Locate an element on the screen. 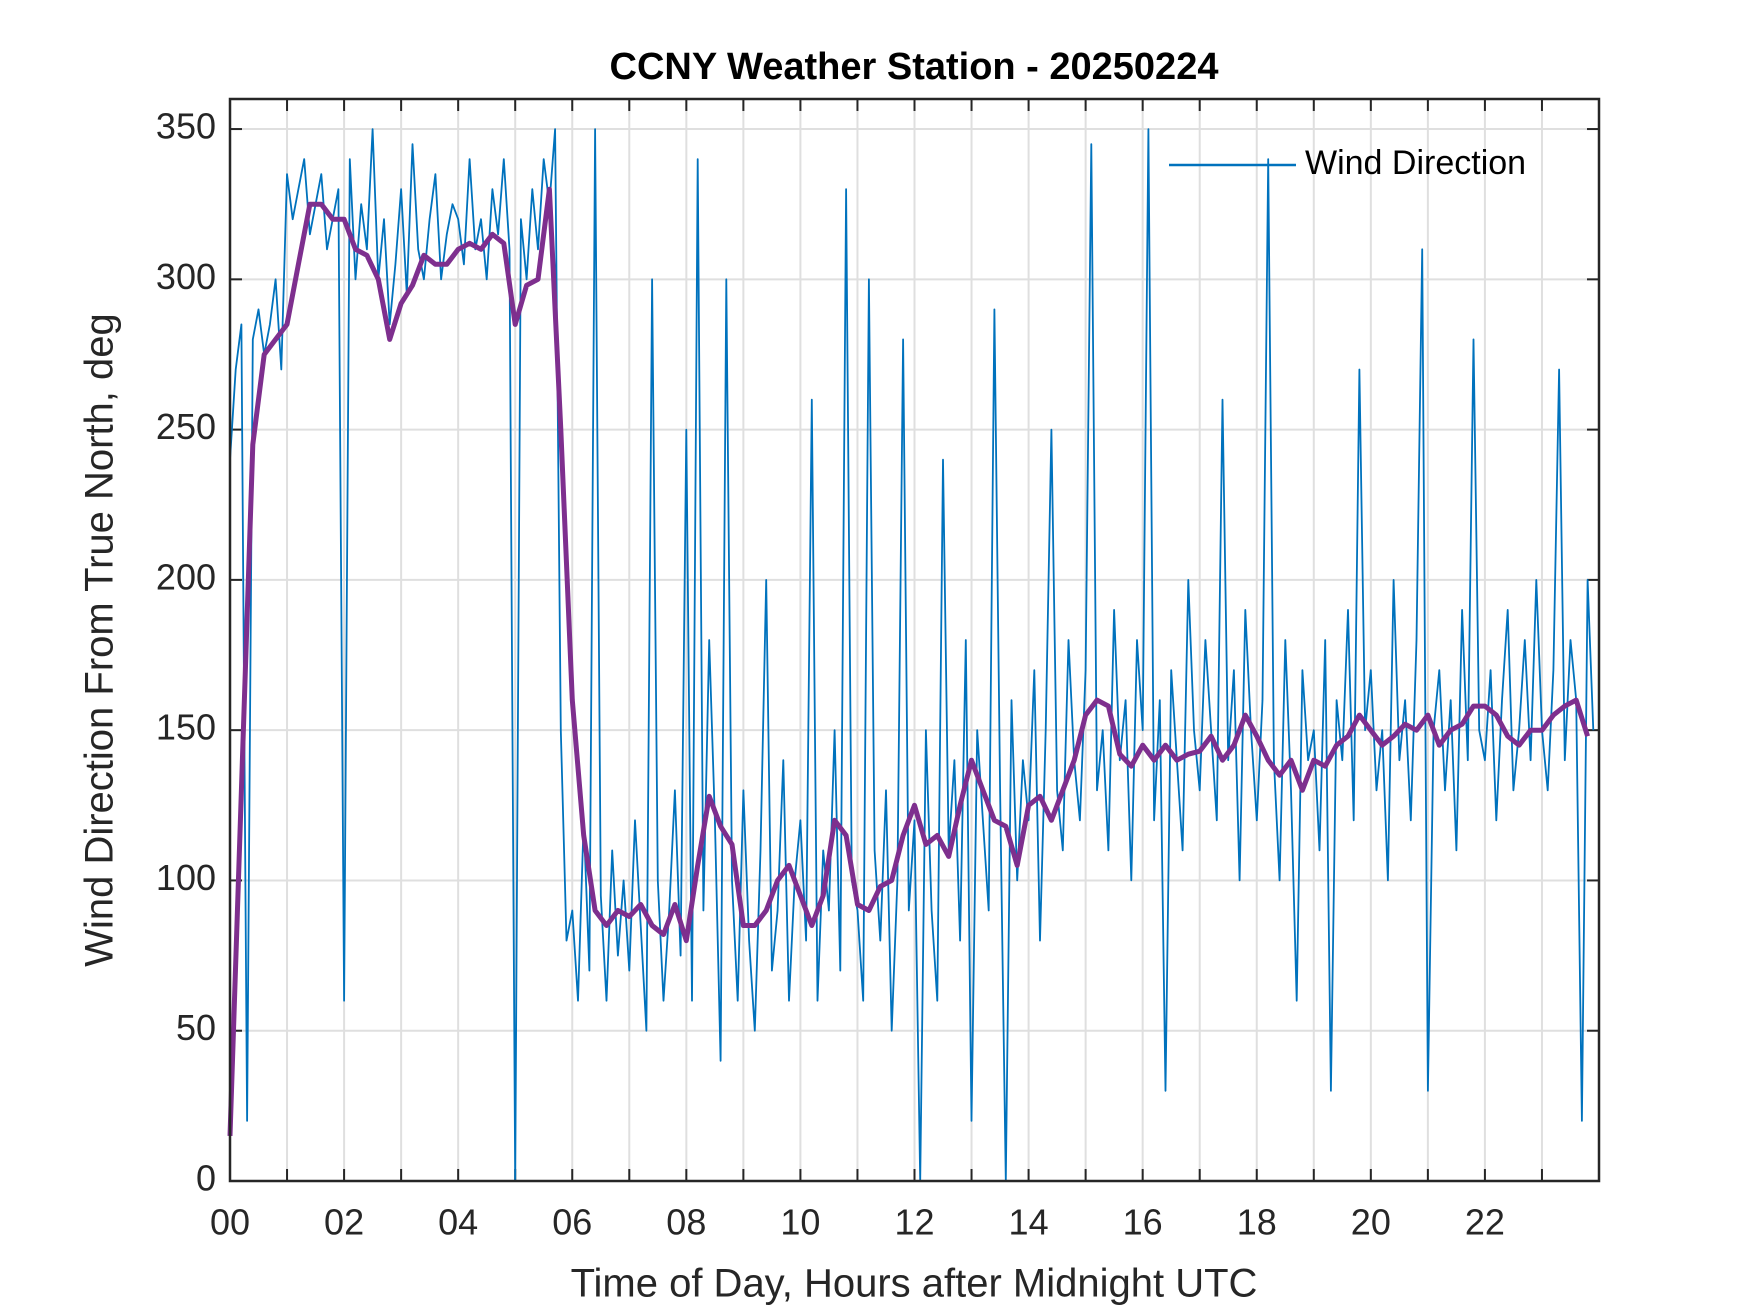 The height and width of the screenshot is (1313, 1750). y-tick-label: 50 is located at coordinates (196, 1027).